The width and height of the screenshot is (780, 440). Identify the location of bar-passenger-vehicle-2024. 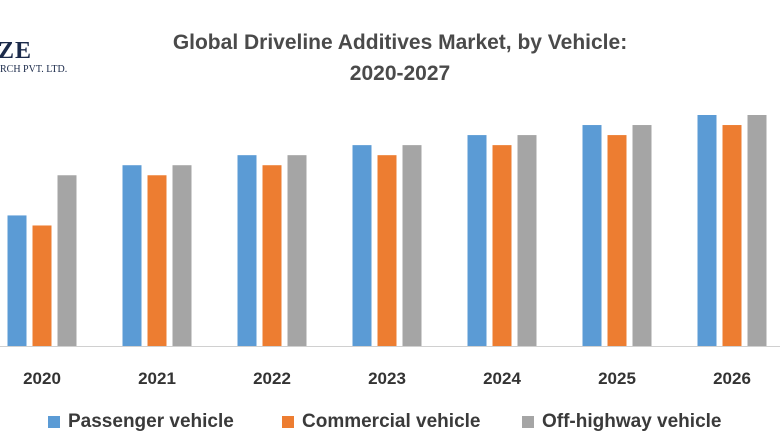
(477, 240).